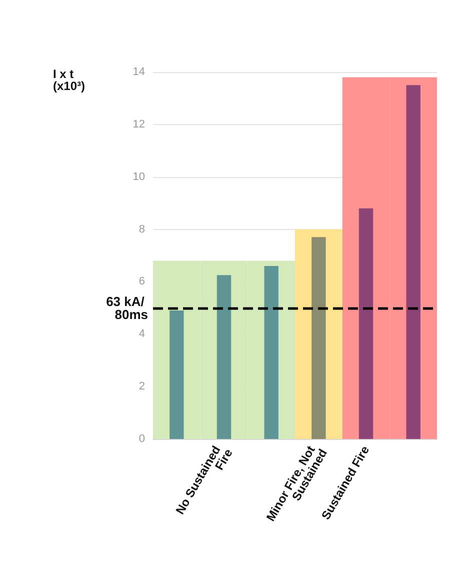 This screenshot has height=561, width=459. What do you see at coordinates (127, 308) in the screenshot?
I see `ref-line-label: 63 kA/ 80ms` at bounding box center [127, 308].